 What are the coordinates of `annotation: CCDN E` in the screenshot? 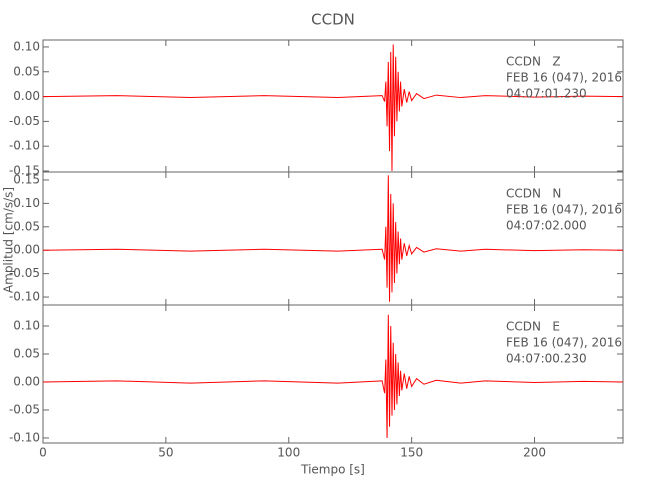 It's located at (533, 327).